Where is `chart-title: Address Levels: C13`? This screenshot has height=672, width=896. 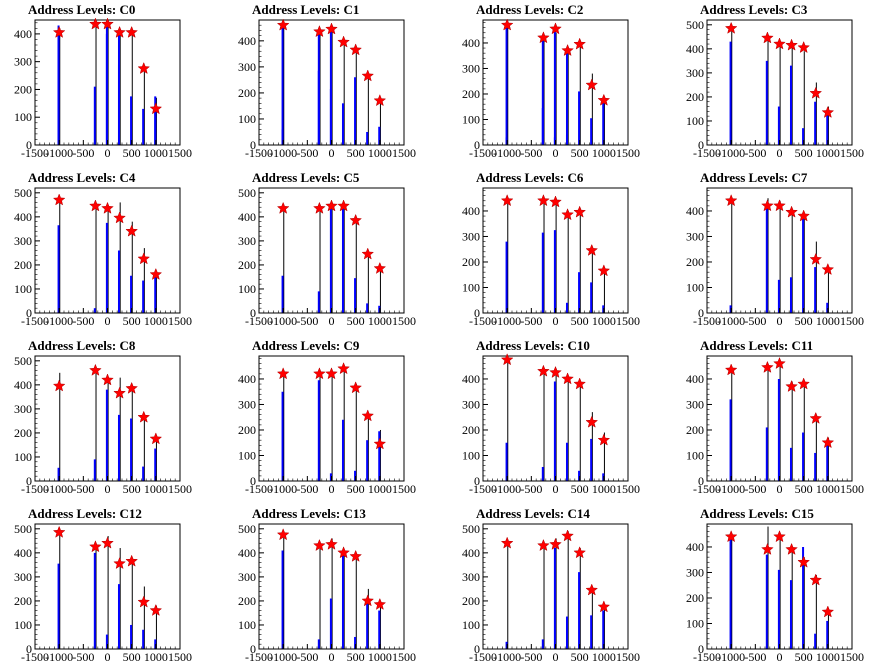
chart-title: Address Levels: C13 is located at coordinates (309, 513).